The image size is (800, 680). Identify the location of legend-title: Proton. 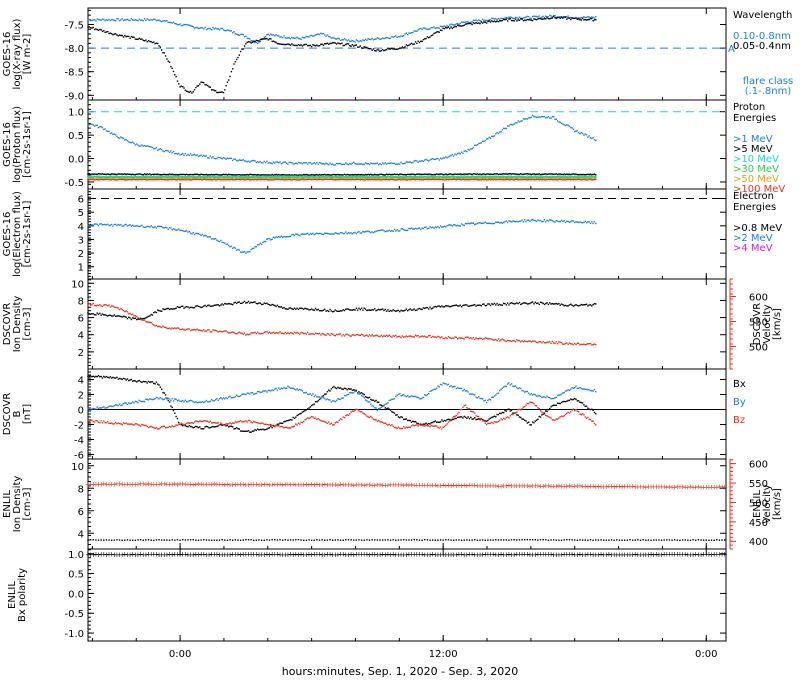
(749, 107).